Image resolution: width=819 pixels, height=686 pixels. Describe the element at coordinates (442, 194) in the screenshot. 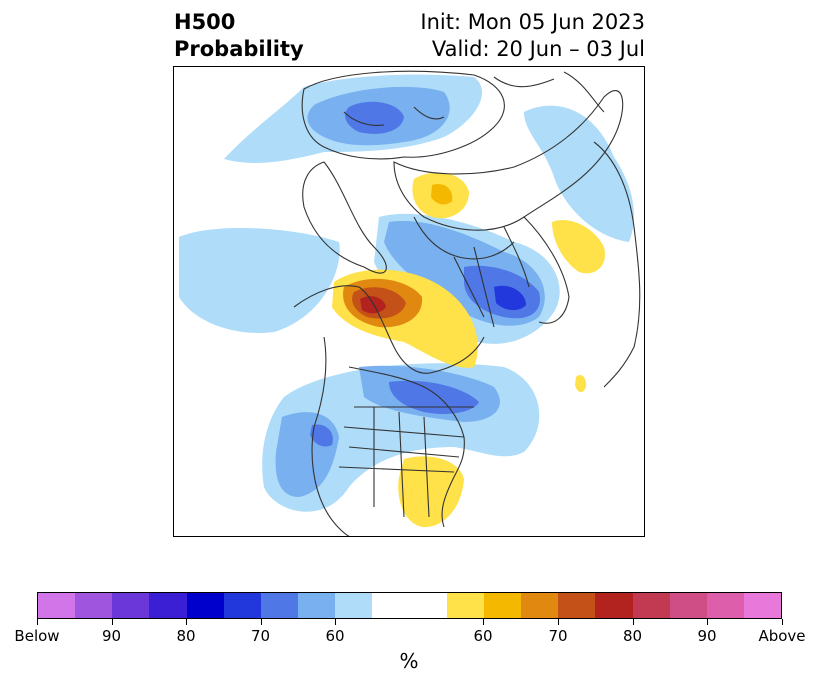

I see `yellow-scandinavia-core` at that location.